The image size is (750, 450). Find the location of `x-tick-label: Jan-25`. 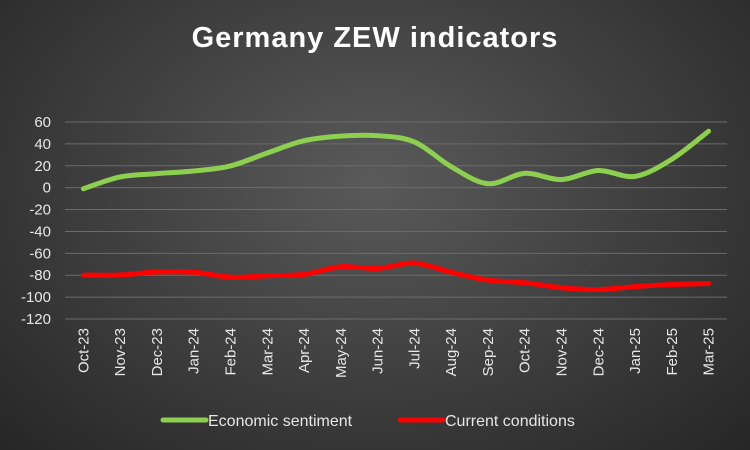

x-tick-label: Jan-25 is located at coordinates (635, 351).